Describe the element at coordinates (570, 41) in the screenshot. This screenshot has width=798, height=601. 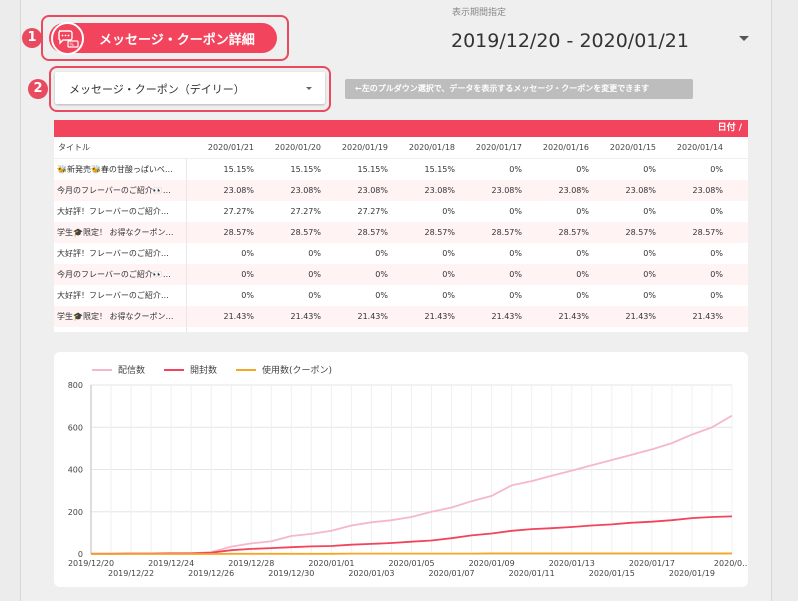
I see `date-range-picker: 2019/12/20 - 2020/01/21` at that location.